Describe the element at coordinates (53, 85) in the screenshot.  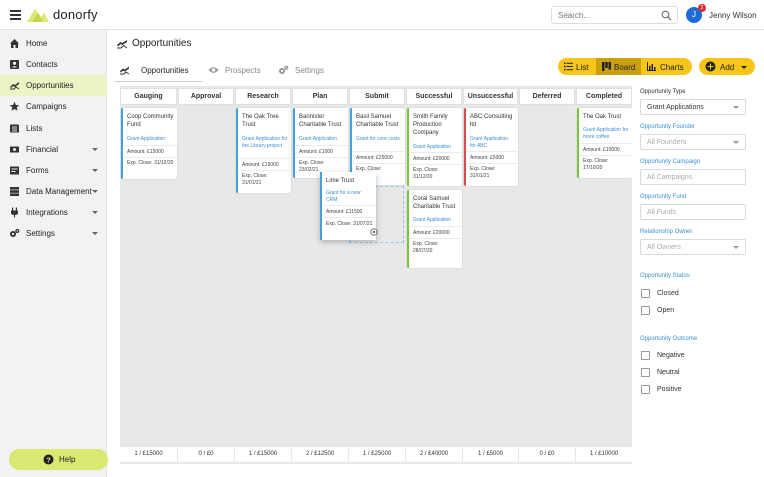
I see `sidebar-item-opportunities: Opportunities` at that location.